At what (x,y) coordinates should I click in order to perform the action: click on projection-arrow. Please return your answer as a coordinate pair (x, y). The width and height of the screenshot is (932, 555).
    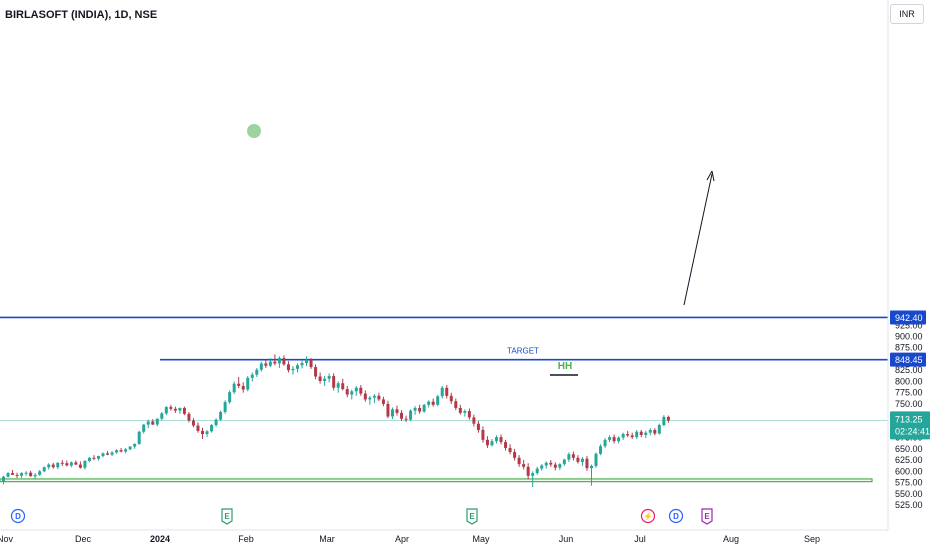
    Looking at the image, I should click on (698, 239).